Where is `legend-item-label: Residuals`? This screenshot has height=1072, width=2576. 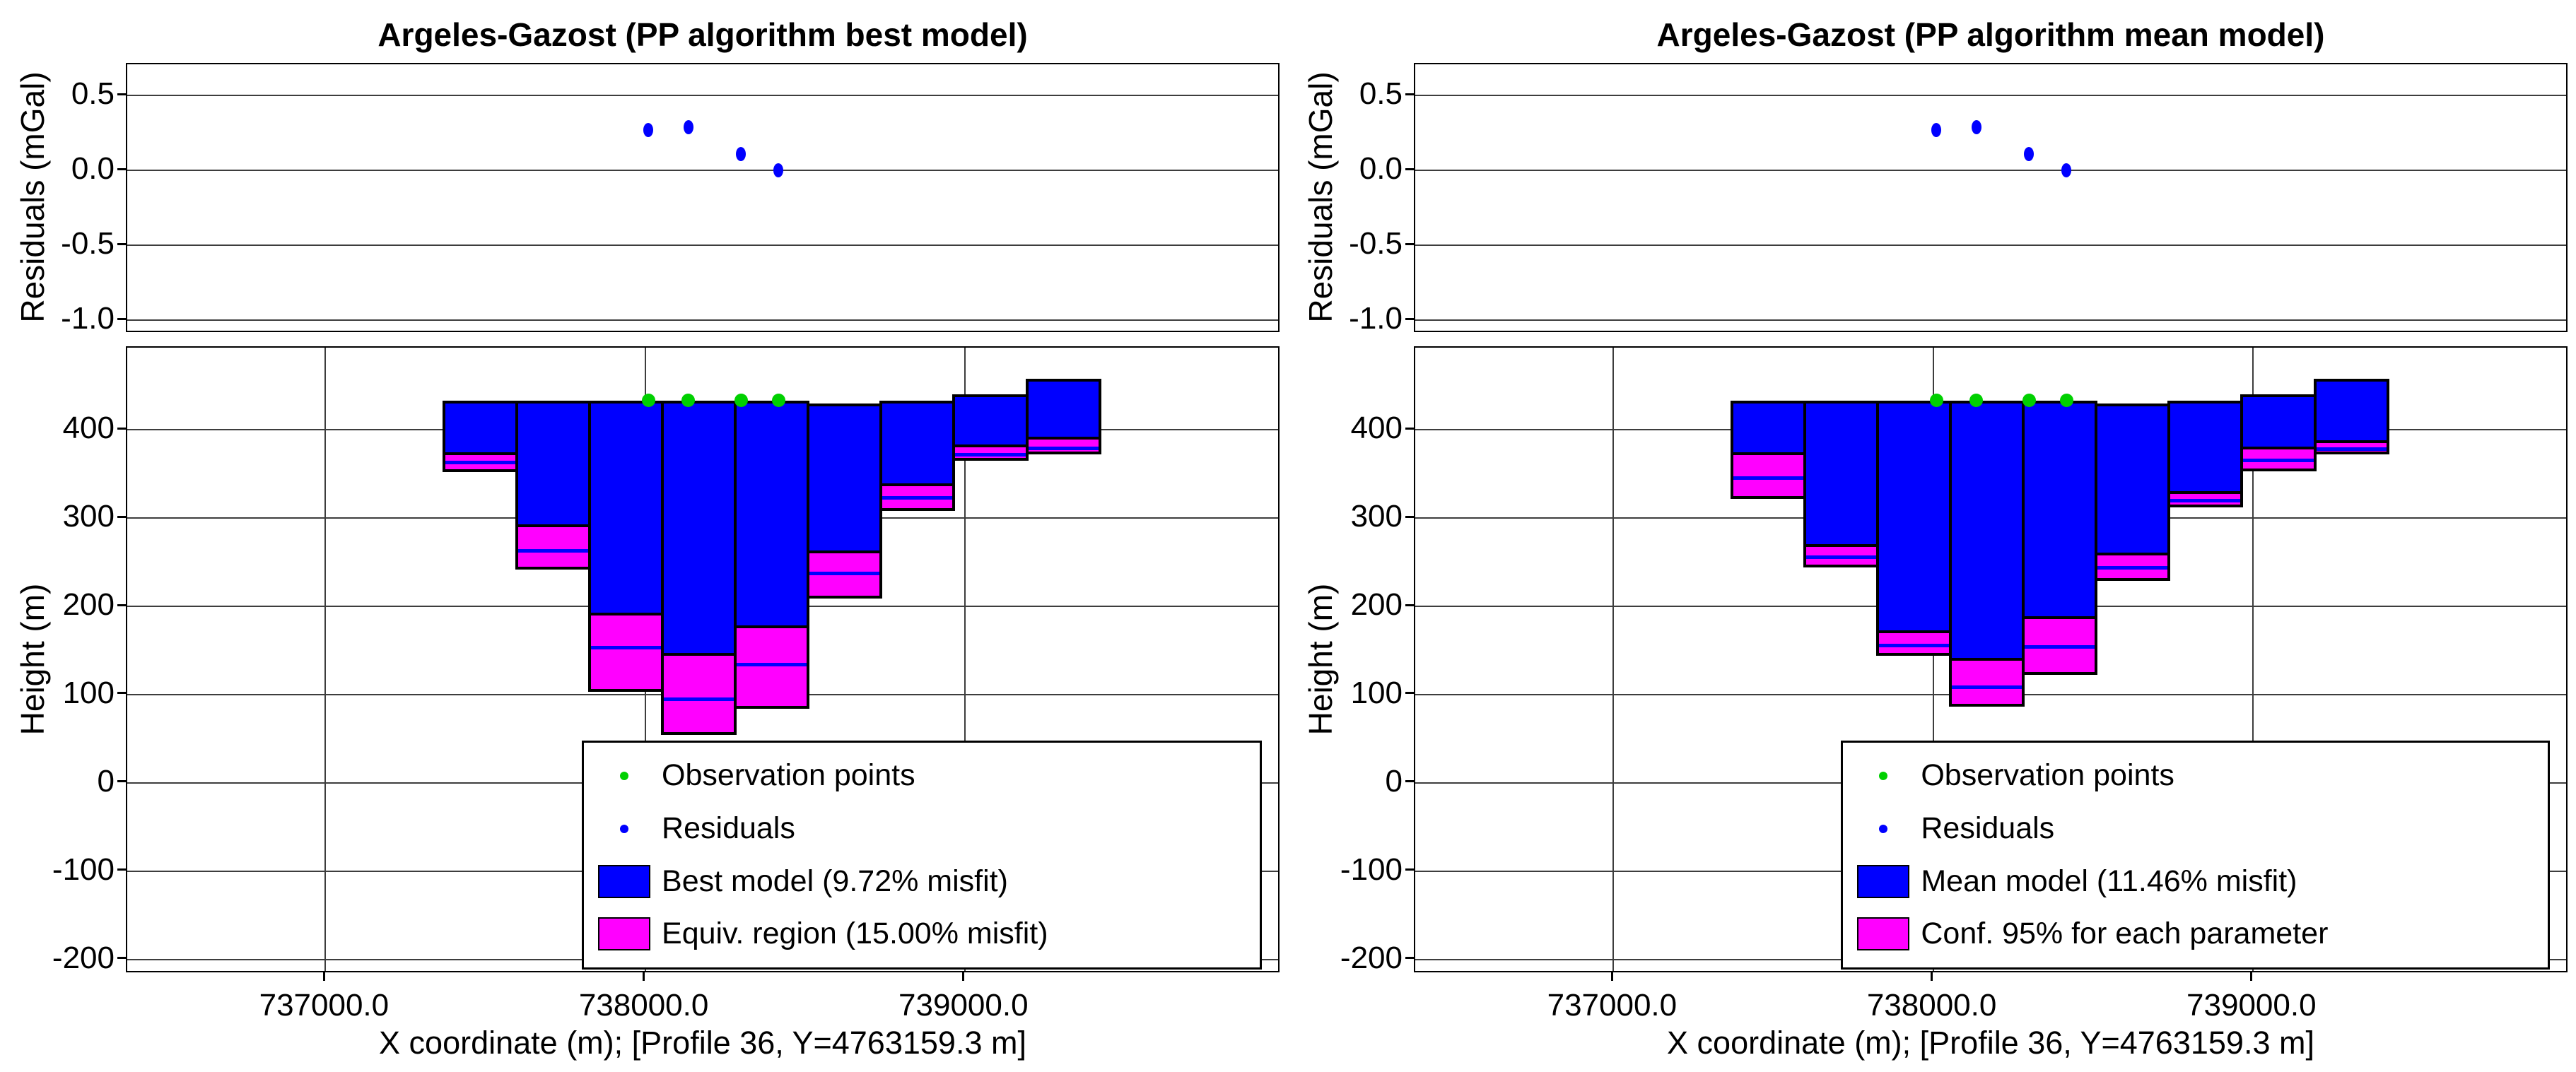
legend-item-label: Residuals is located at coordinates (1988, 829).